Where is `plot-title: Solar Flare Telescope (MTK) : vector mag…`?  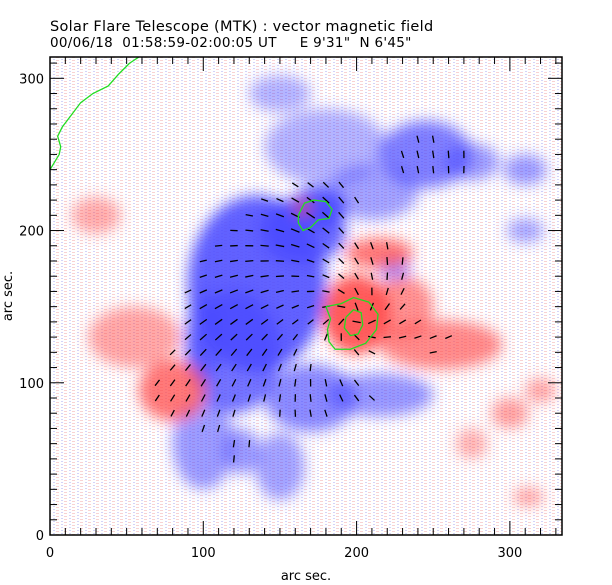 plot-title: Solar Flare Telescope (MTK) : vector mag… is located at coordinates (242, 27).